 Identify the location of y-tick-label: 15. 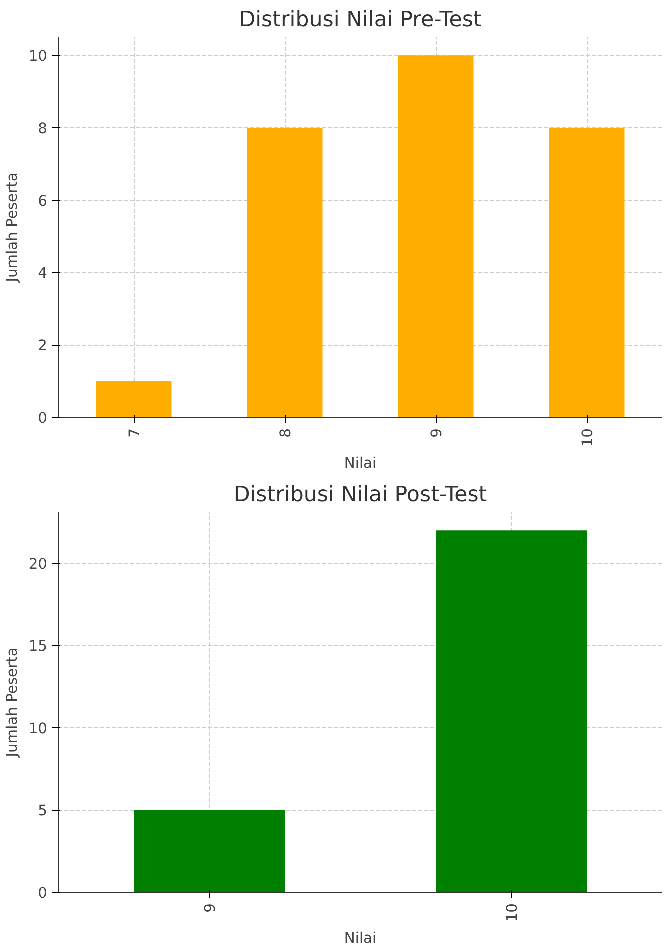
(38, 647).